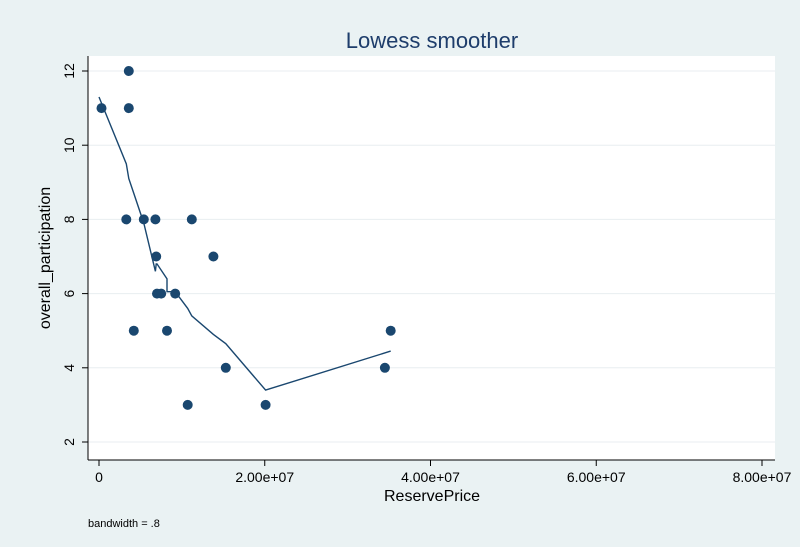 The height and width of the screenshot is (547, 800). What do you see at coordinates (69, 442) in the screenshot?
I see `y-tick-label: 2` at bounding box center [69, 442].